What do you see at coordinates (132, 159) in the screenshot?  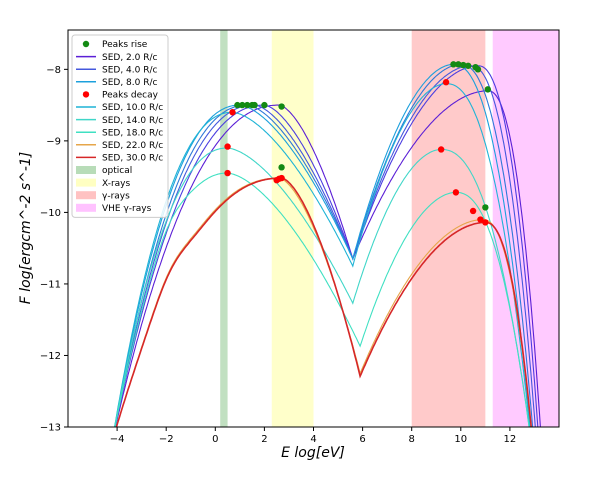 I see `legend-label: SED, 30.0 R/c` at bounding box center [132, 159].